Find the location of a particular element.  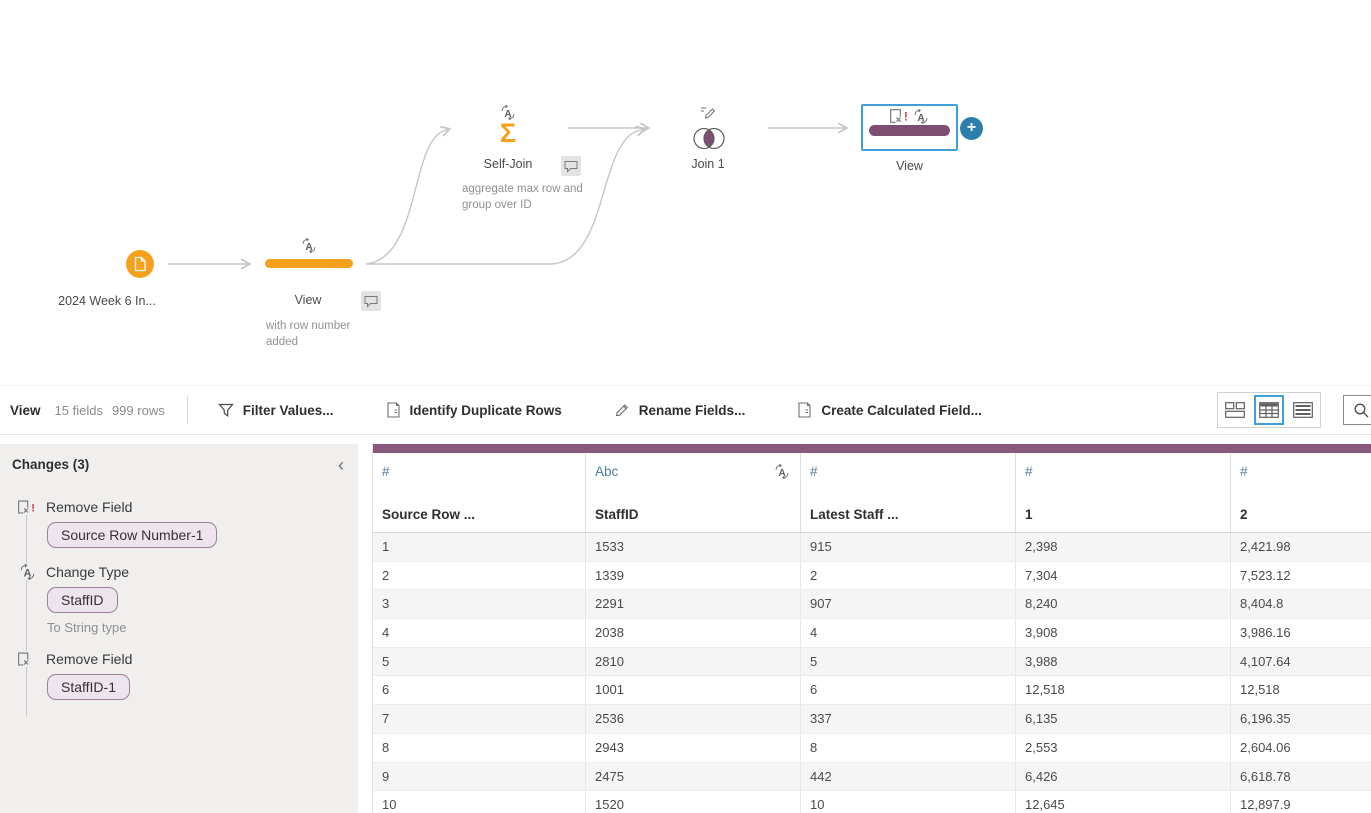

table-cell: 2475 is located at coordinates (693, 776).